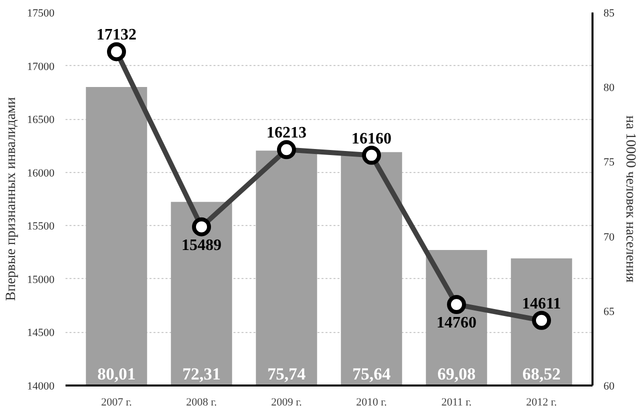 This screenshot has width=640, height=411. I want to click on data-label: 75,64, so click(372, 374).